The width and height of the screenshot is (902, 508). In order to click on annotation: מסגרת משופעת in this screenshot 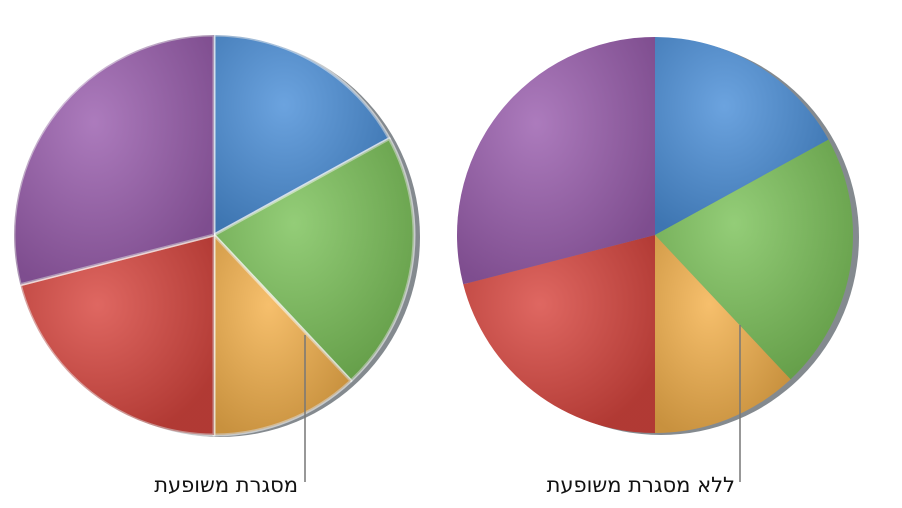, I will do `click(226, 485)`.